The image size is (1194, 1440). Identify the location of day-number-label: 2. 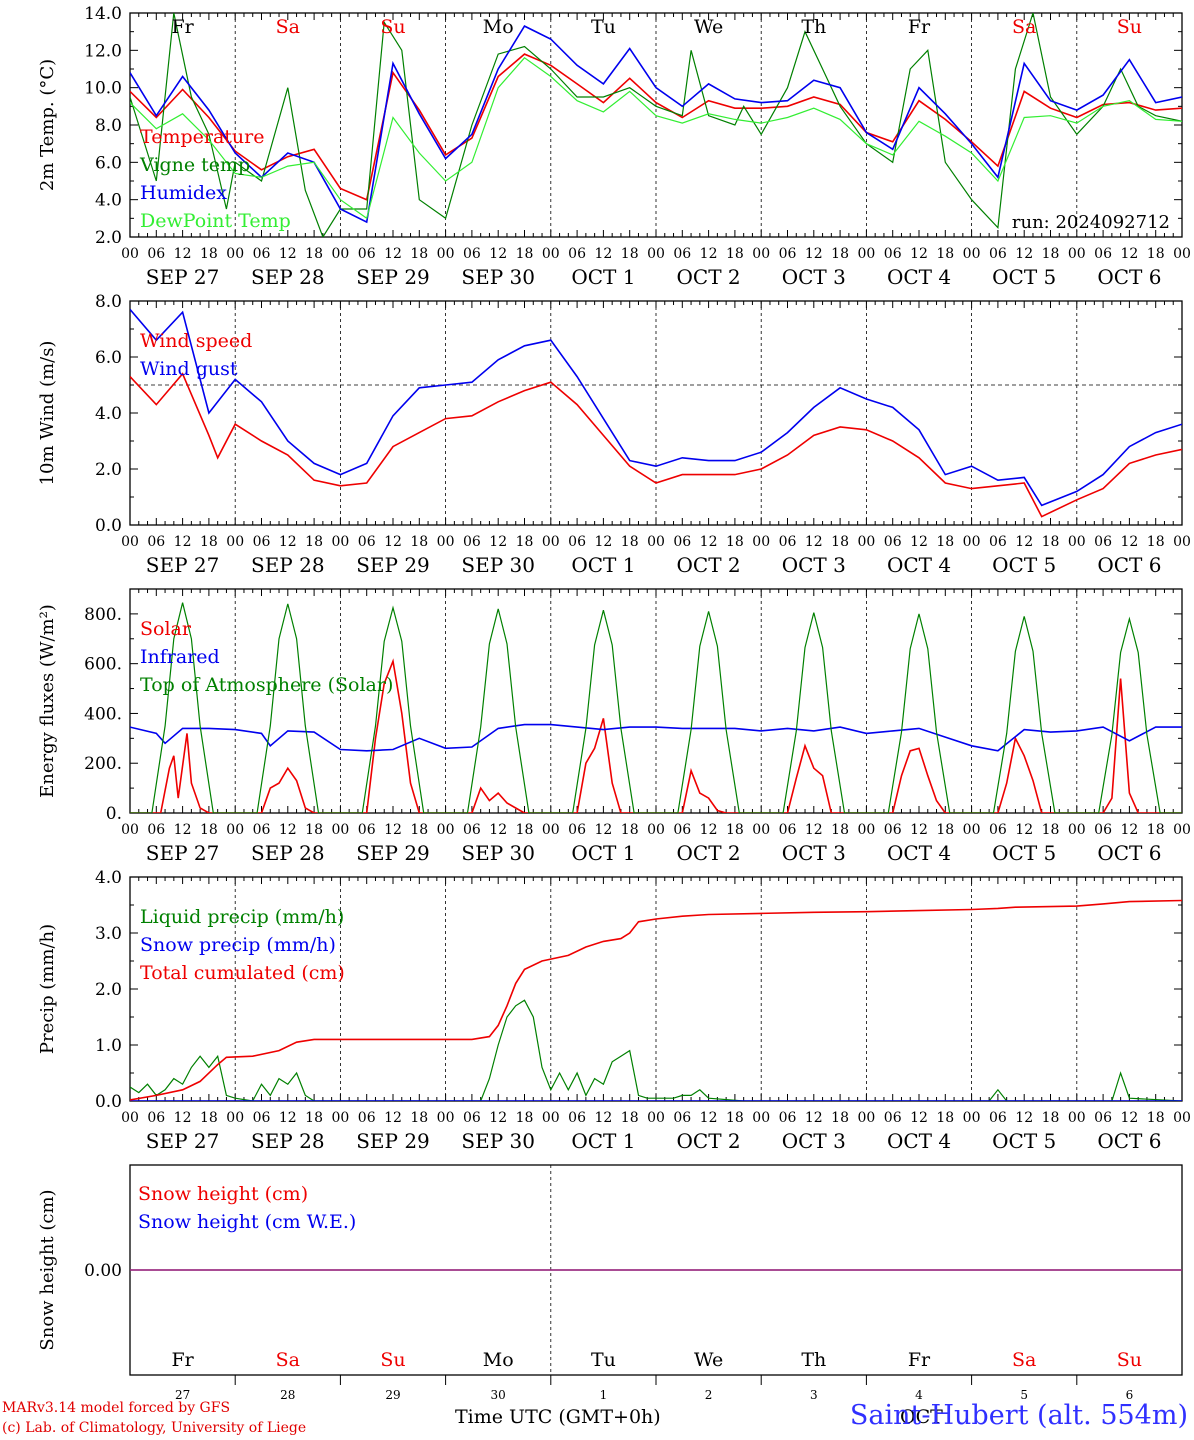
(709, 1395).